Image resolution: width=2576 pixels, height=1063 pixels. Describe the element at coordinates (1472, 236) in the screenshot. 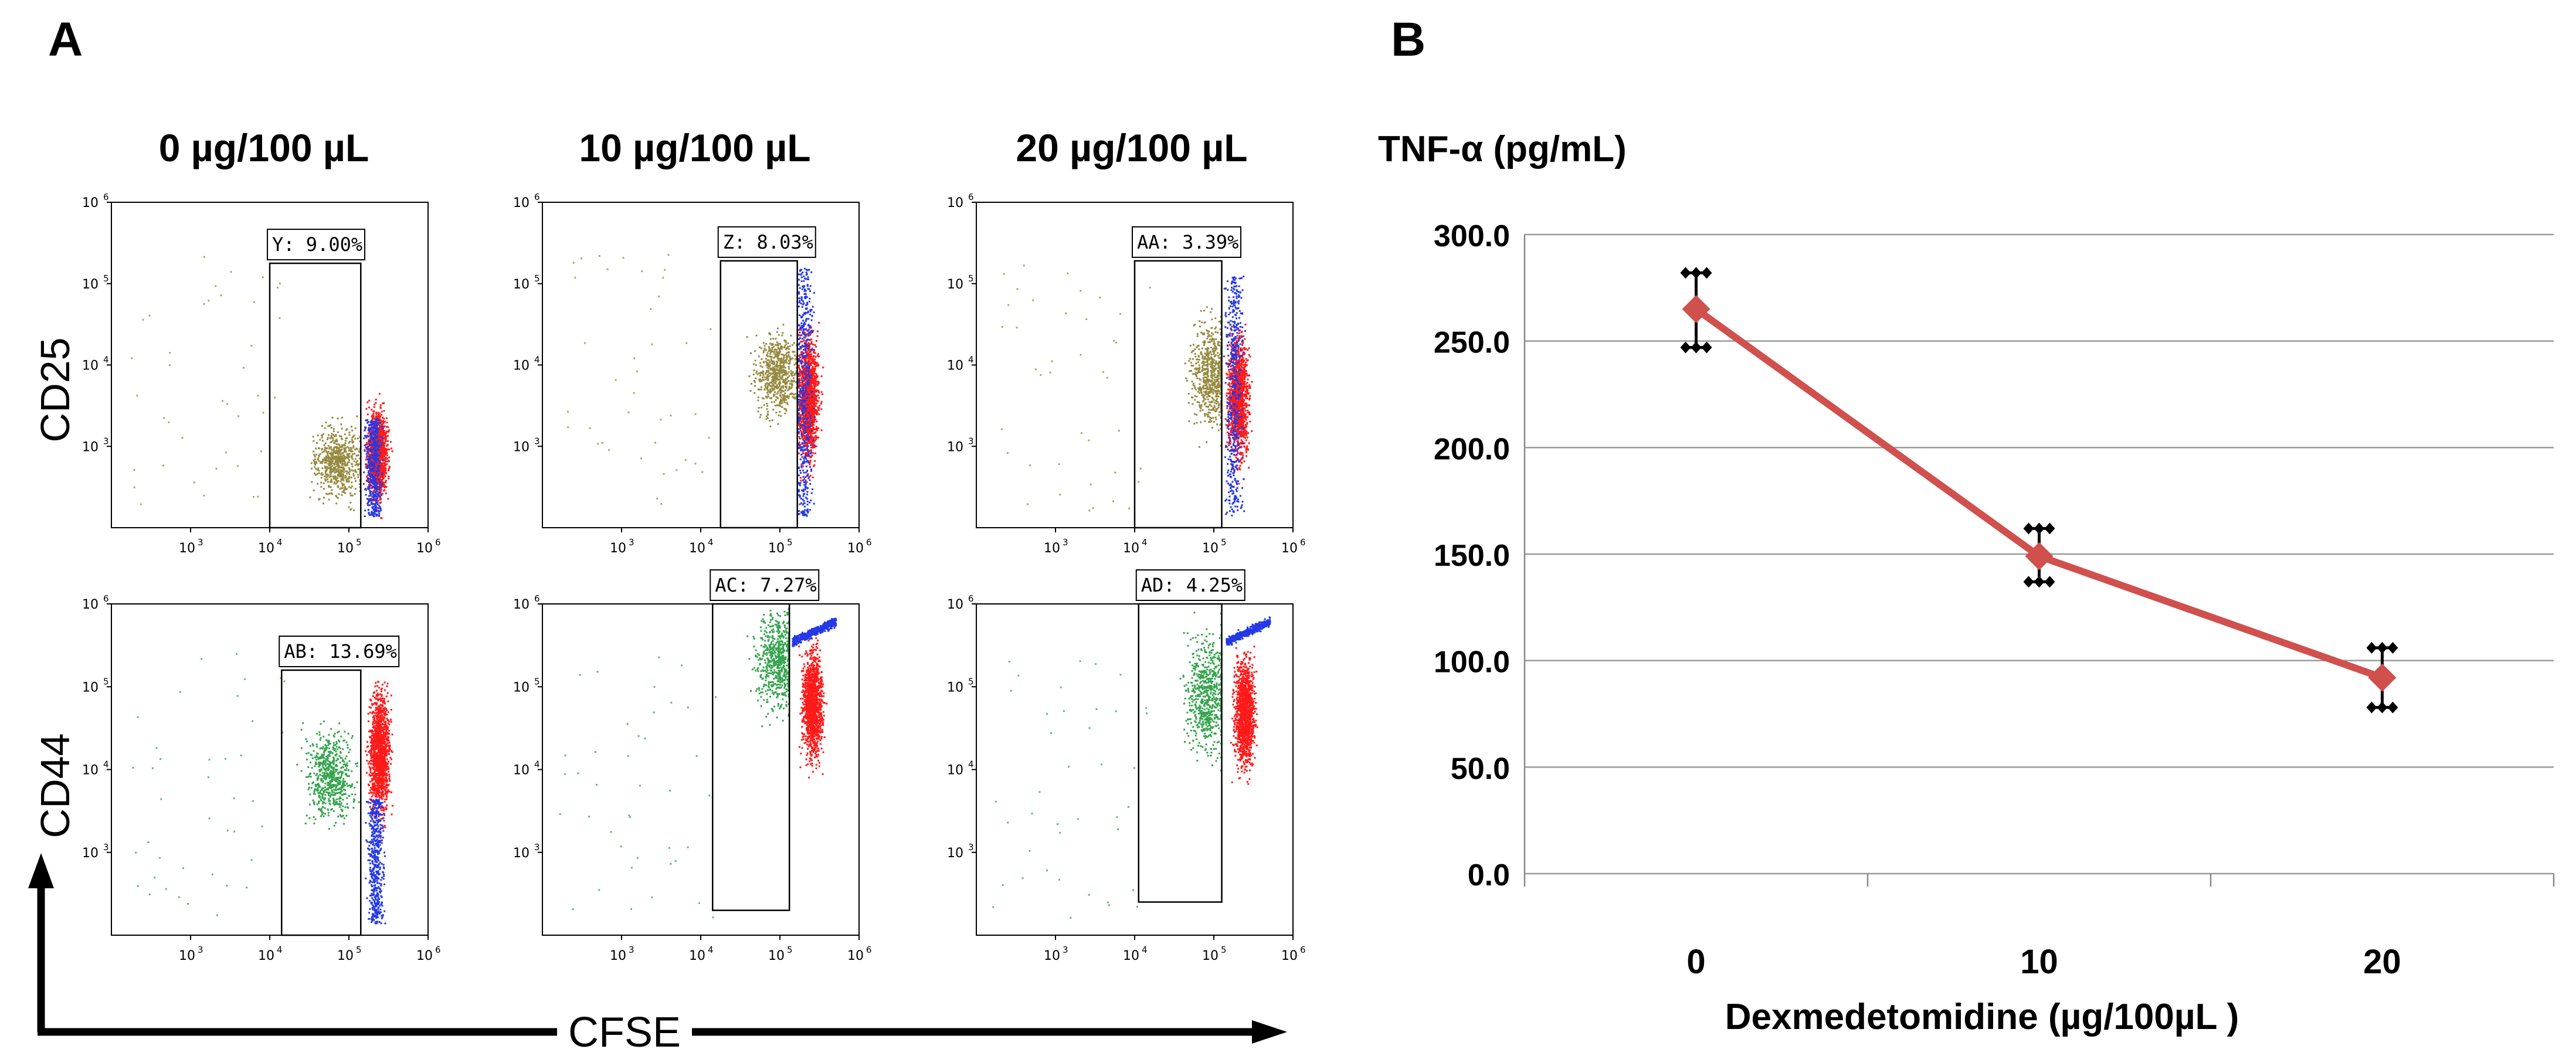

I see `y-tick-label: 300.0` at that location.